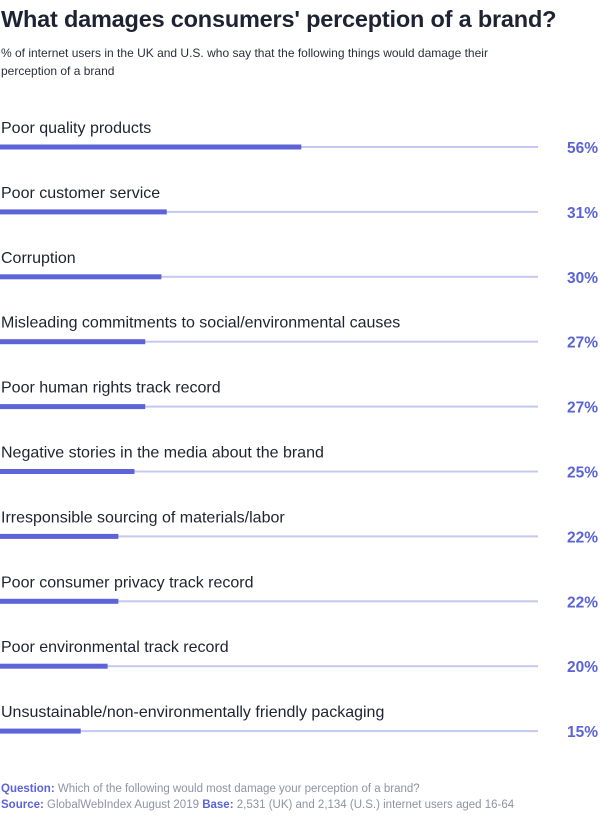 The image size is (600, 835). Describe the element at coordinates (80, 193) in the screenshot. I see `category-label: Poor customer service` at that location.